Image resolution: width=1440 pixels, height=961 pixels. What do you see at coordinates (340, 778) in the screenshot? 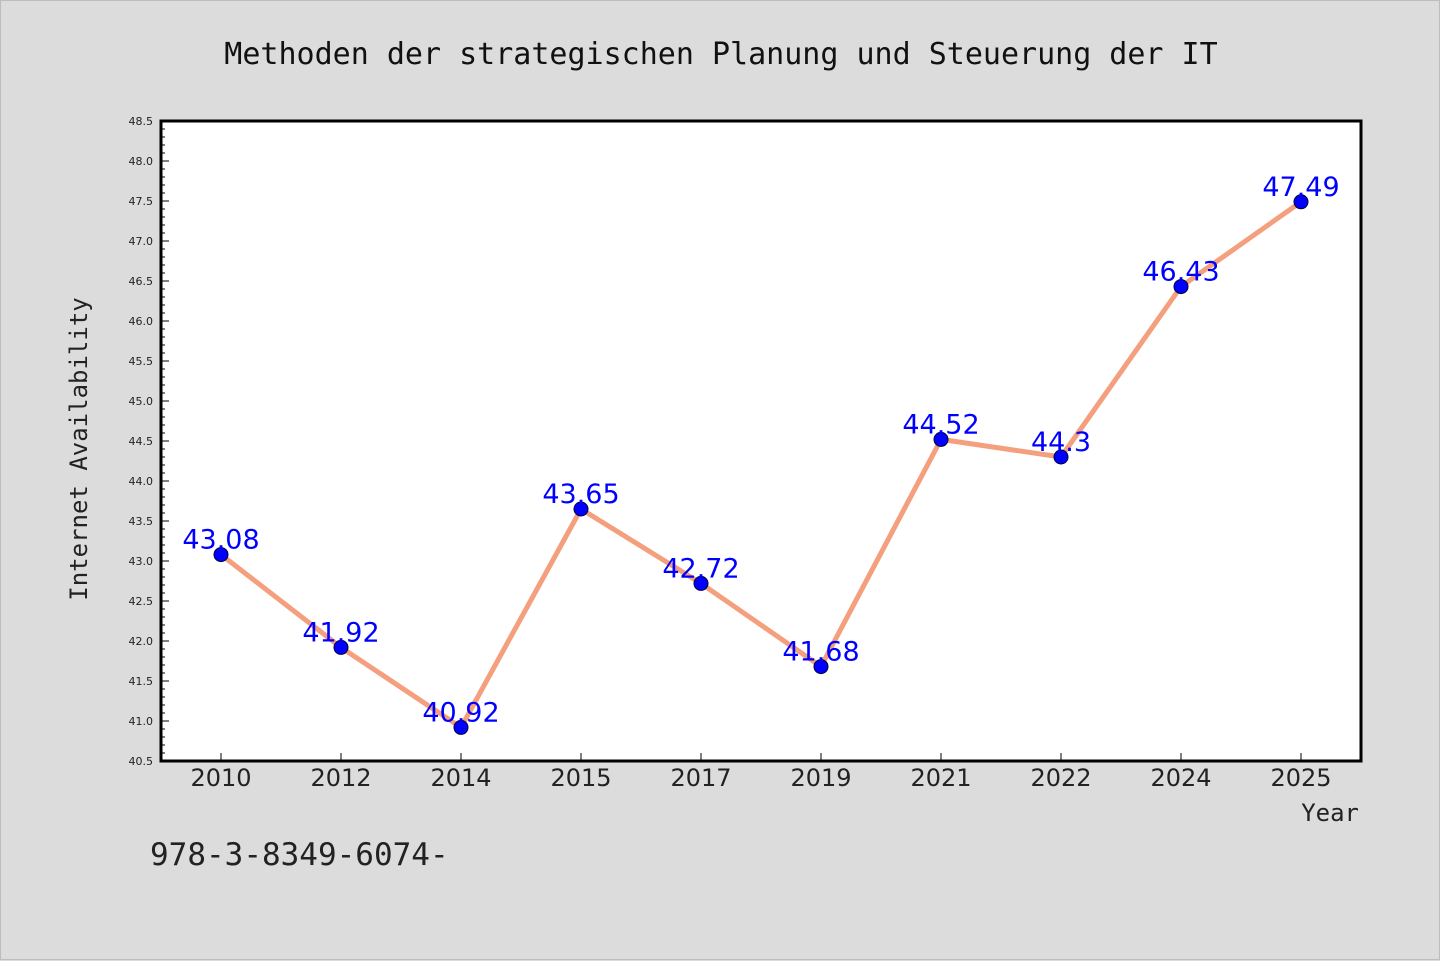
I see `x-tick-label: 2012` at bounding box center [340, 778].